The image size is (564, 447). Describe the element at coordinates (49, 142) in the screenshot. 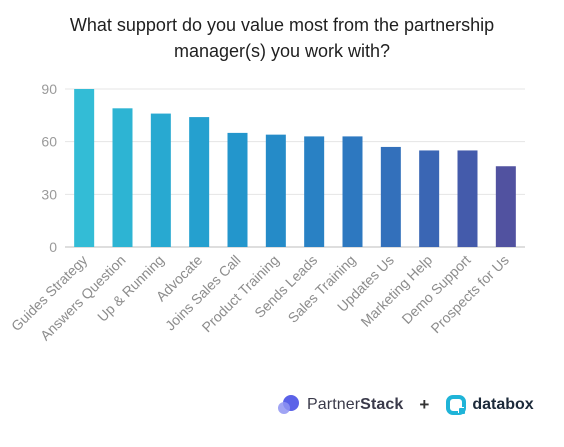

I see `y-tick-label: 60` at that location.